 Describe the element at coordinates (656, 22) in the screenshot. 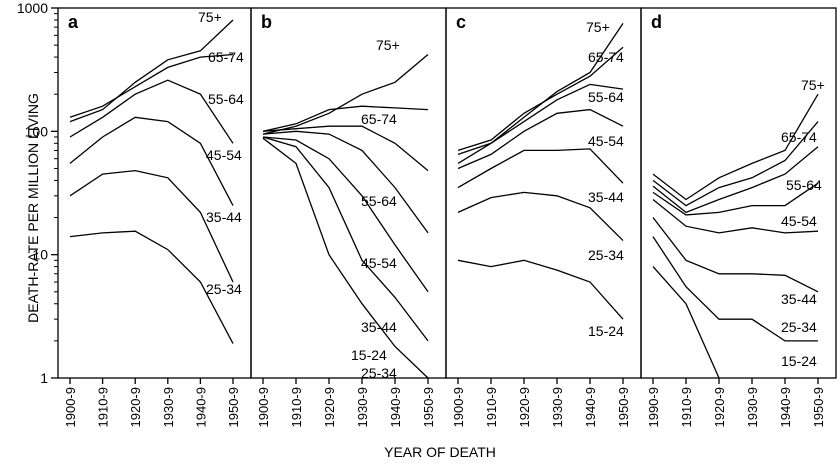

I see `panel-letter: d` at that location.